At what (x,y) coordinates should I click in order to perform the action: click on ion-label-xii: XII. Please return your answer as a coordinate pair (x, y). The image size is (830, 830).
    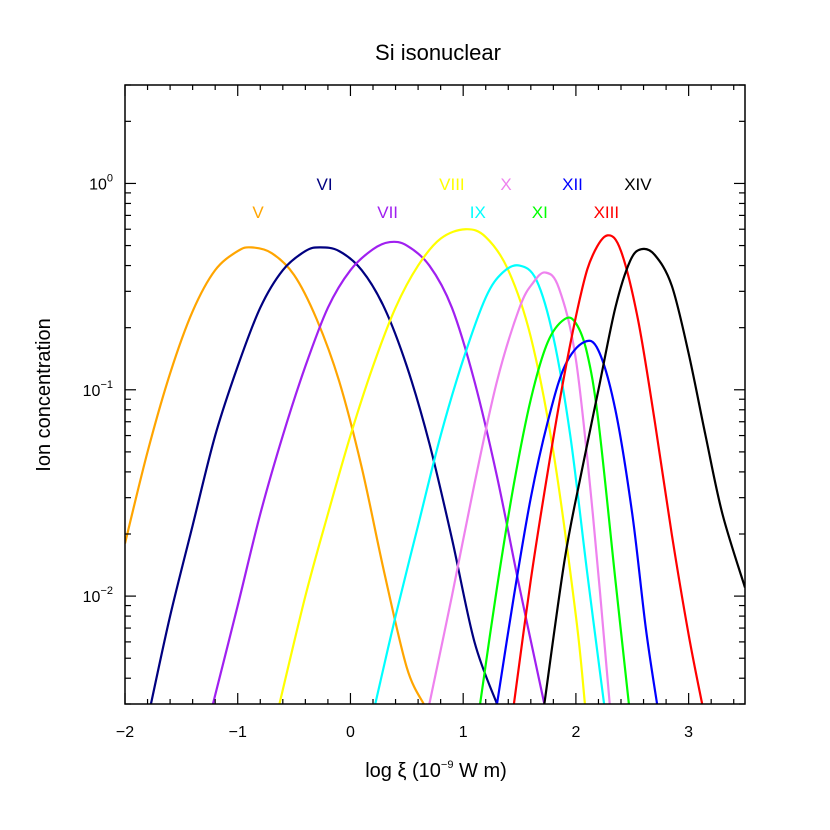
    Looking at the image, I should click on (572, 184).